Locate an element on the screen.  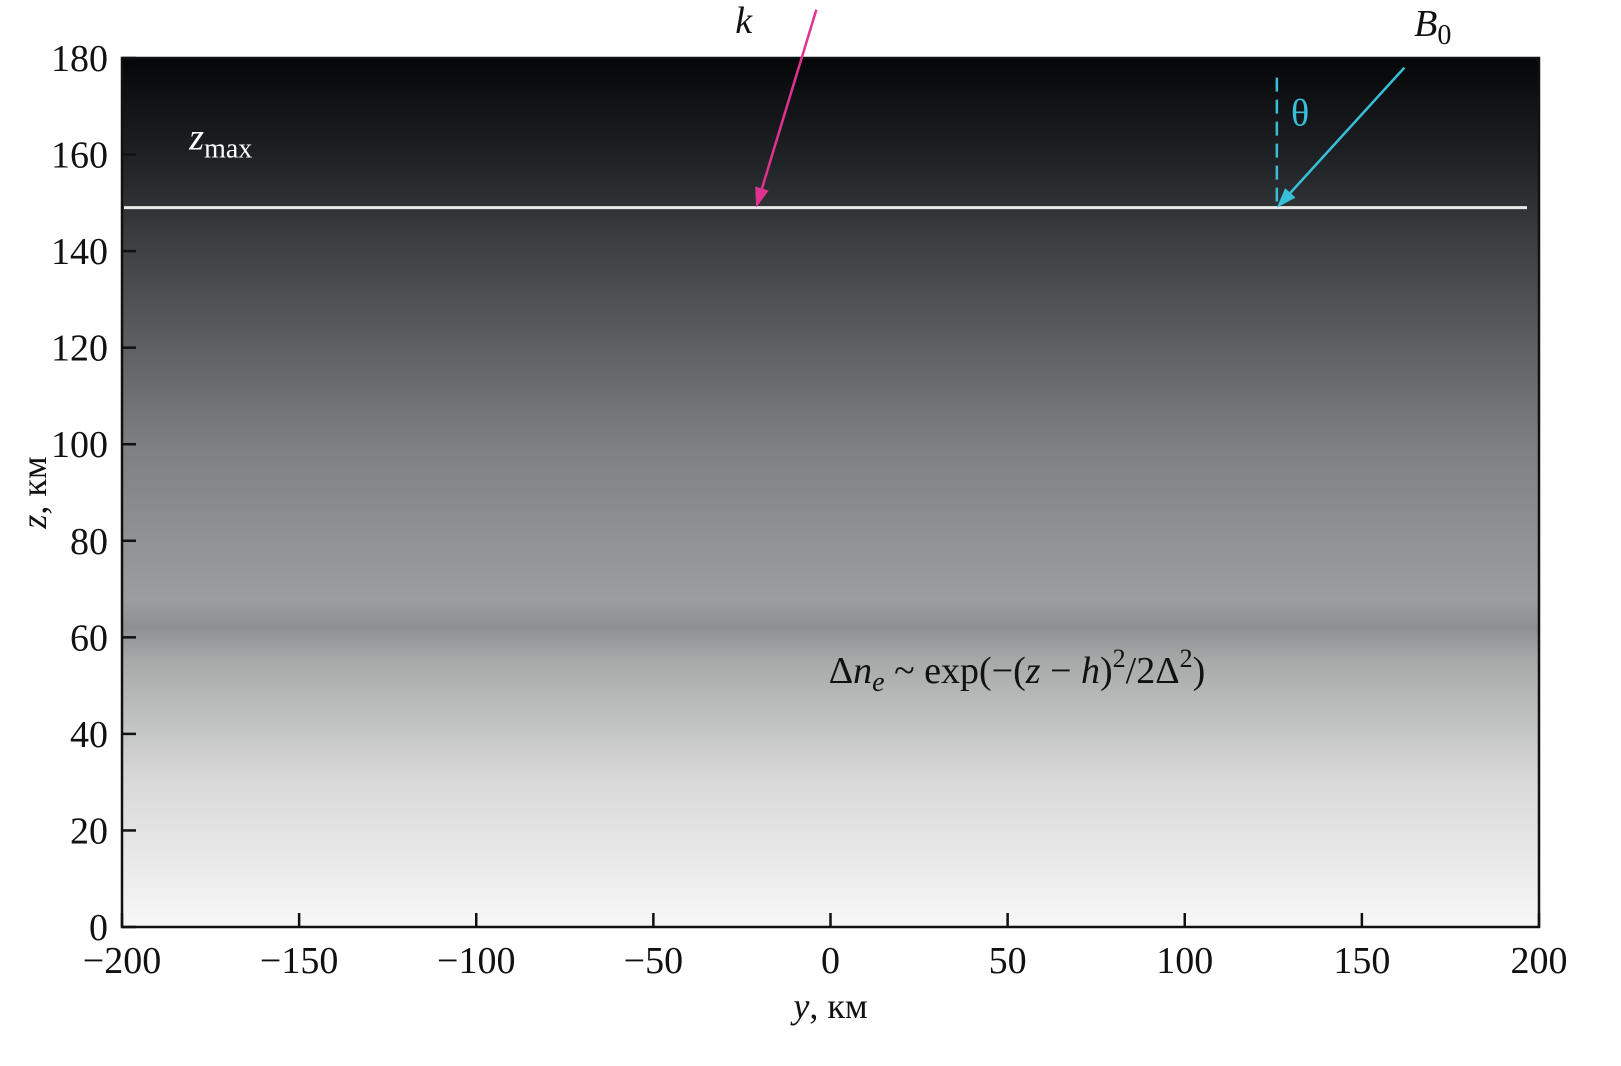
b0-vector-arrow is located at coordinates (1347, 130).